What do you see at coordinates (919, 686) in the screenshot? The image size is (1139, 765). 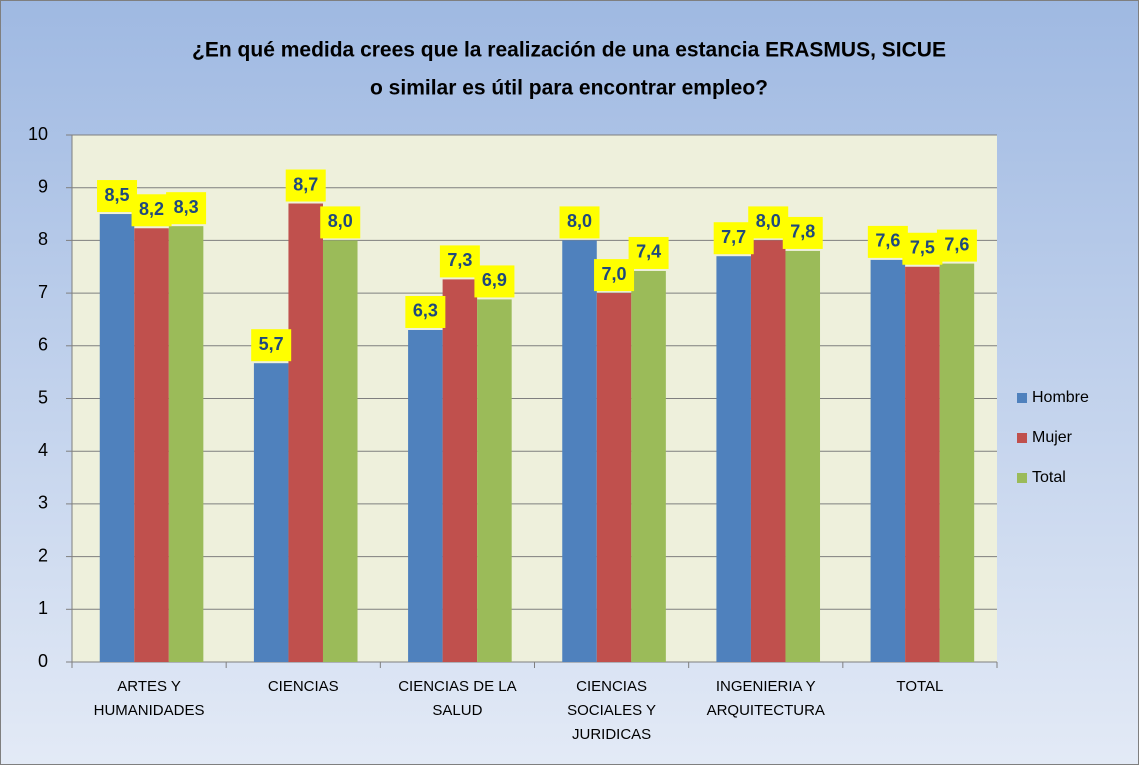 I see `x-tick-label: TOTAL` at bounding box center [919, 686].